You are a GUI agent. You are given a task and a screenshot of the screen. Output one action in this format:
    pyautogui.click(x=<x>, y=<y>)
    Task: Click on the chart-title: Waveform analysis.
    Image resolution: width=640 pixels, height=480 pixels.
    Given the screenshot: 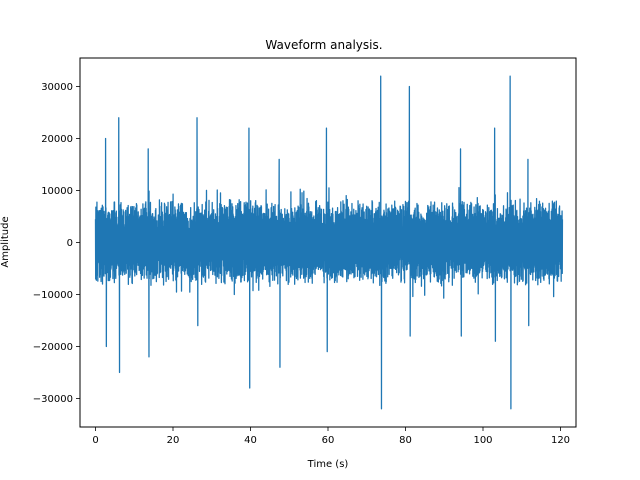 What is the action you would take?
    pyautogui.click(x=323, y=45)
    